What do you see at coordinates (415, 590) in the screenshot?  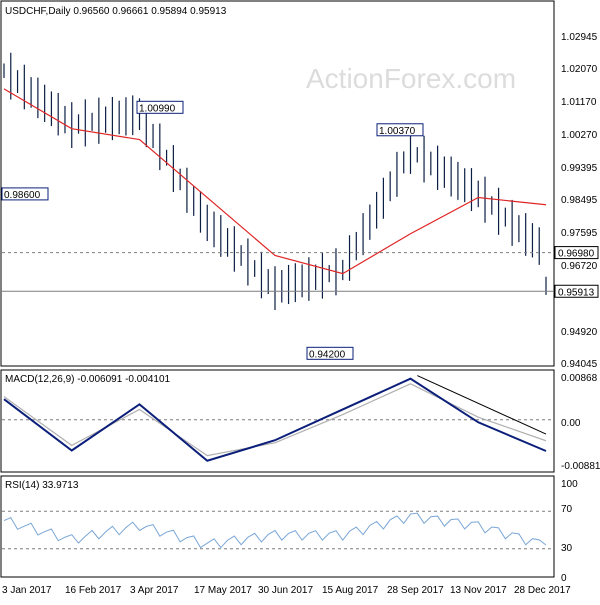 I see `x-tick-label: 28 Sep 2017` at bounding box center [415, 590].